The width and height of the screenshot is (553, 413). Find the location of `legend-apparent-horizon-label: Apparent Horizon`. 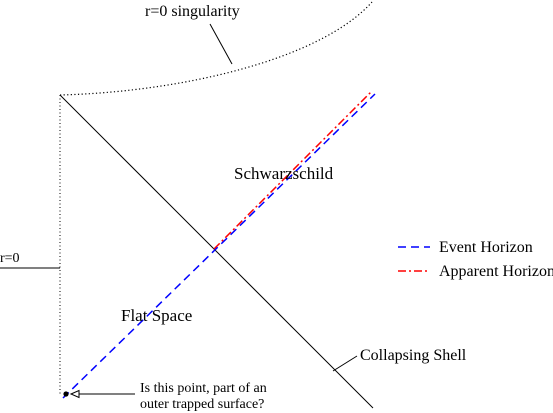

legend-apparent-horizon-label: Apparent Horizon is located at coordinates (496, 271).